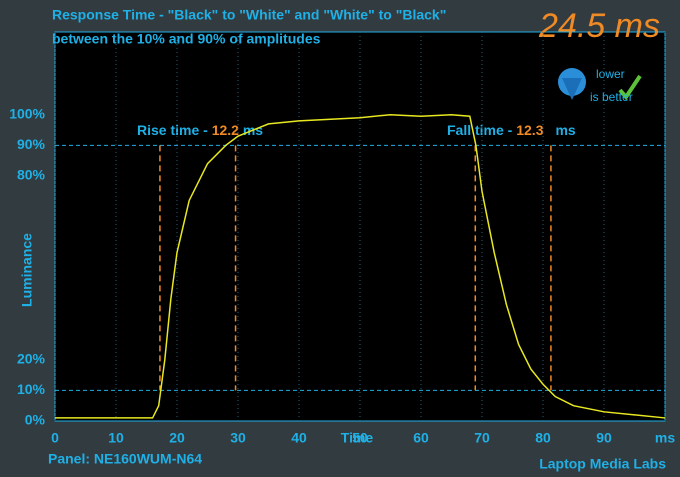  I want to click on x-tick-label: 70, so click(482, 438).